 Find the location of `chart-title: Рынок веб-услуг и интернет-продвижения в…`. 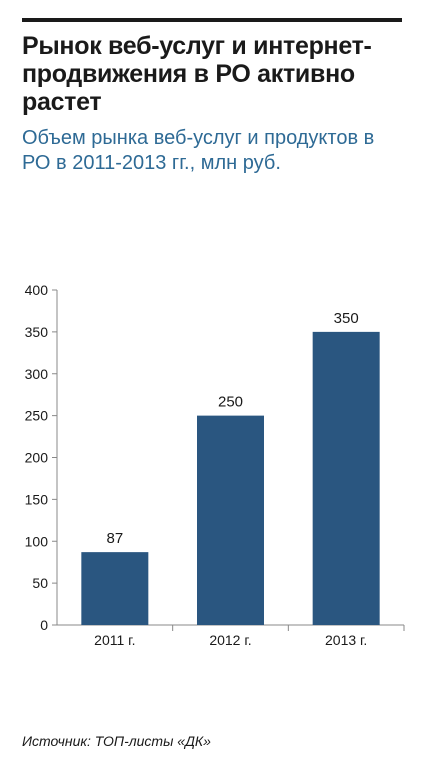

chart-title: Рынок веб-услуг и интернет-продвижения в… is located at coordinates (197, 74).